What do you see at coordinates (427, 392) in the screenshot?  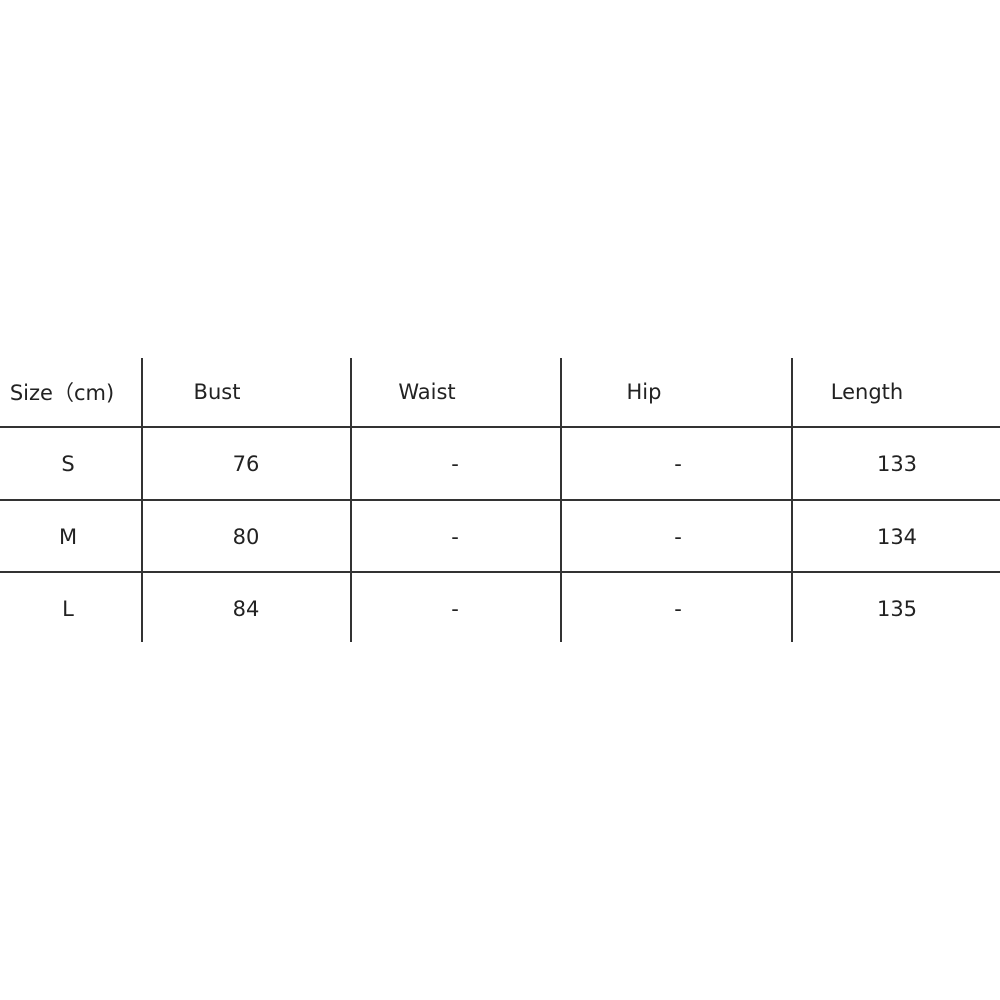 I see `column-header: Waist` at bounding box center [427, 392].